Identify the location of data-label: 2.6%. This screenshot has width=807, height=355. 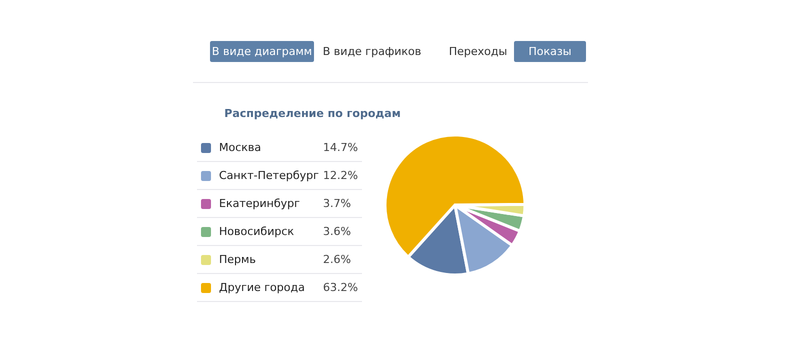
(337, 259).